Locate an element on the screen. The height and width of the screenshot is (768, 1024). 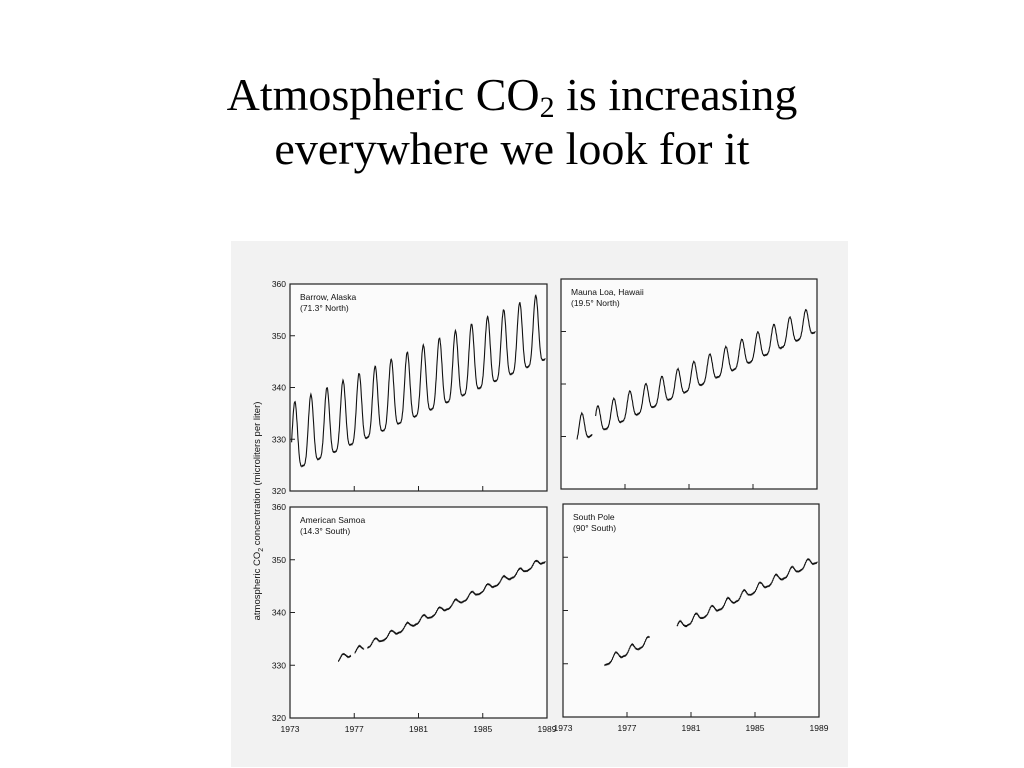
panel-label-bottom-left: American Samoa is located at coordinates (332, 520).